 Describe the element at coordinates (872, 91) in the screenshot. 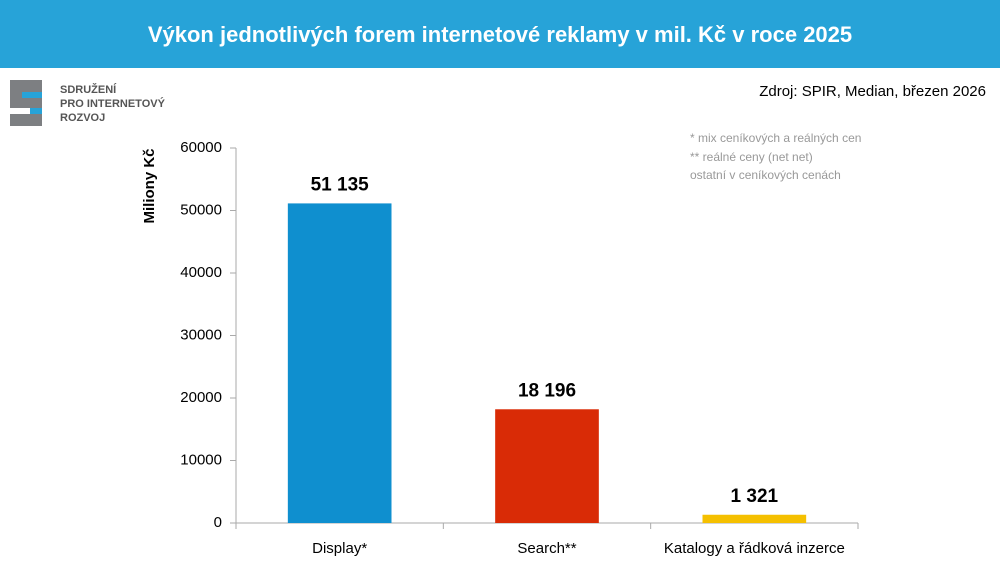

I see `source: Zdroj: SPIR, Median, březen 2026` at that location.